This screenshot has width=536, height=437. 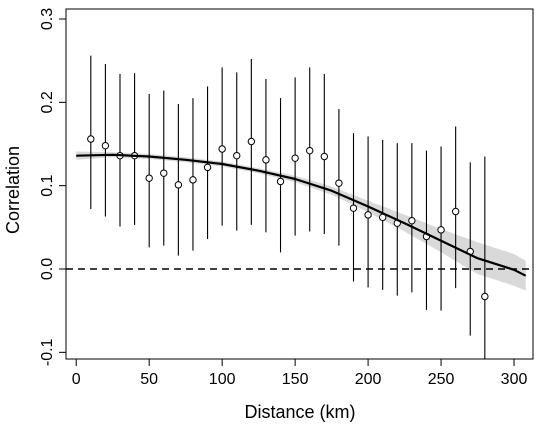 I want to click on x-tick-label: 250, so click(x=441, y=379).